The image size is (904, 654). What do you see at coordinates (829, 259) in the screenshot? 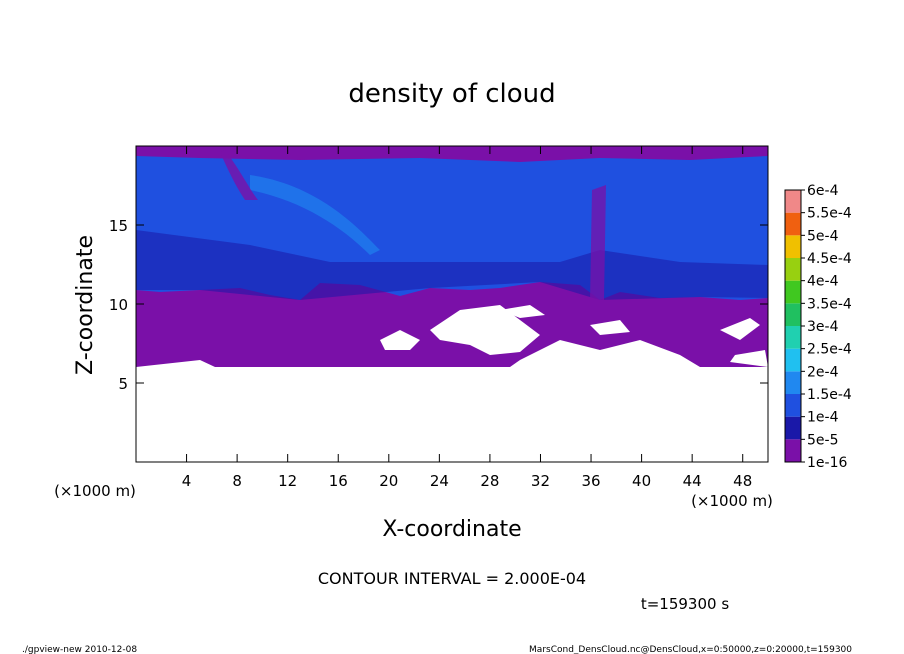
I see `colorbar-label: 4.5e-4` at bounding box center [829, 259].